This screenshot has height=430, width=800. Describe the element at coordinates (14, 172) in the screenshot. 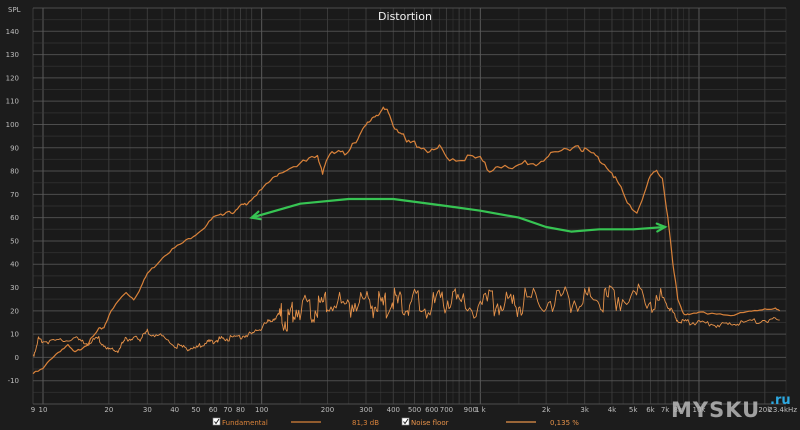

I see `y-tick-label: 80` at that location.